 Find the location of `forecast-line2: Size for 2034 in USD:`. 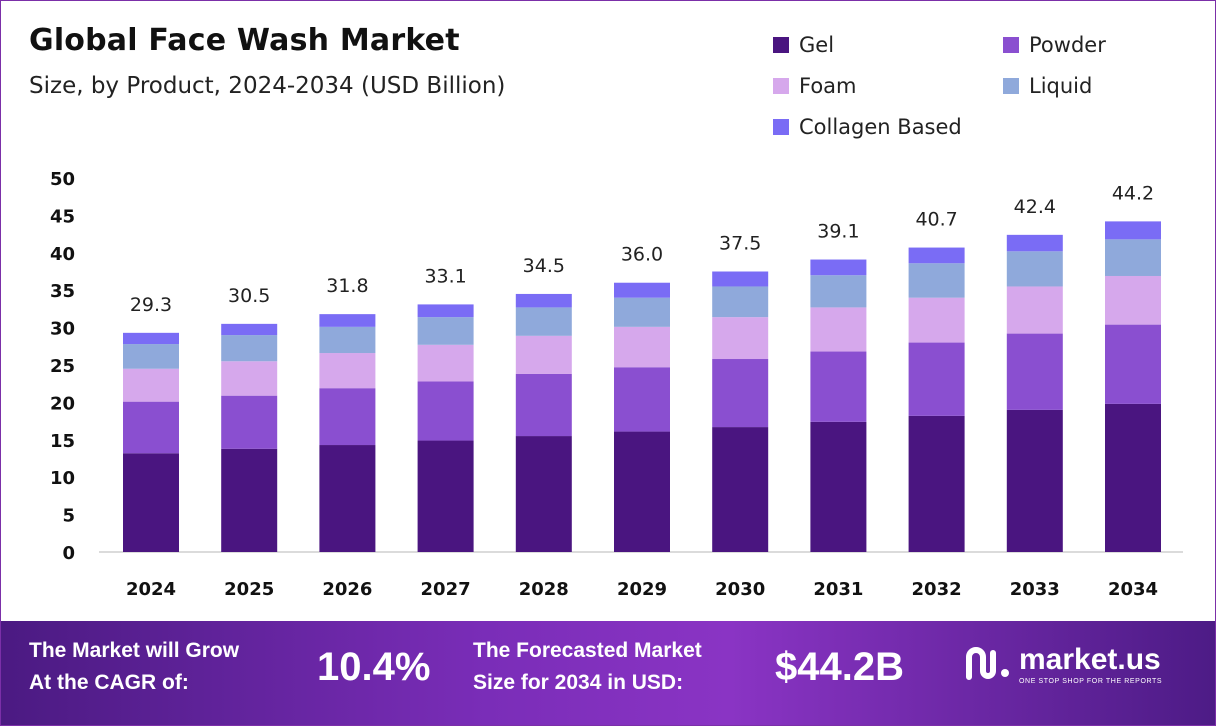

forecast-line2: Size for 2034 in USD: is located at coordinates (578, 682).